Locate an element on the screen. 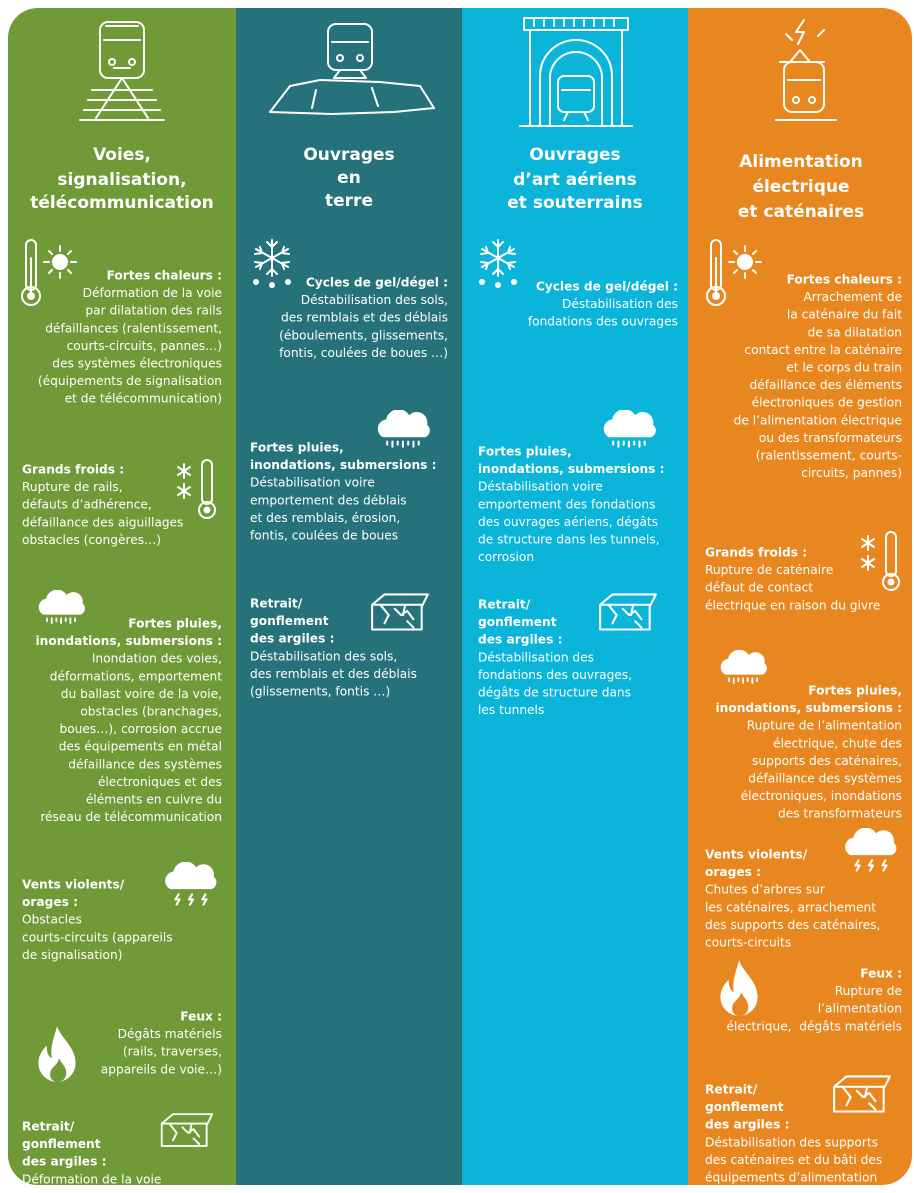  column-title: télécommunication is located at coordinates (122, 203).